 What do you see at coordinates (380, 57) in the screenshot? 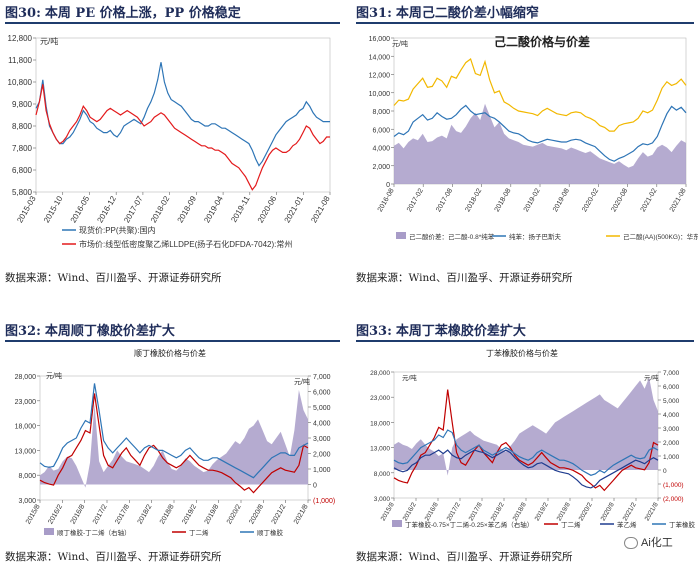
I see `y-tick-label: 14,000` at bounding box center [380, 57].